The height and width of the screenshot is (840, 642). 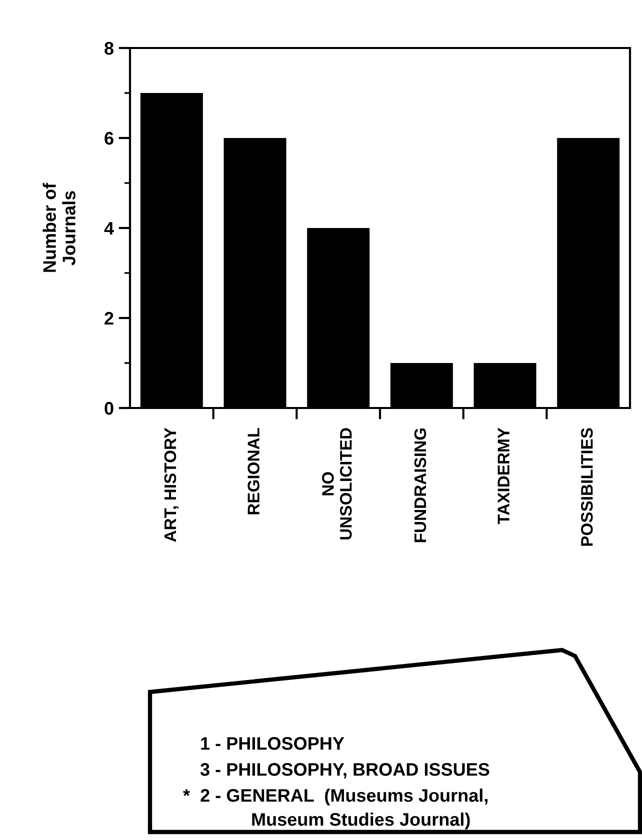 What do you see at coordinates (337, 484) in the screenshot?
I see `x-tick-label: NO UNSOLICITED` at bounding box center [337, 484].